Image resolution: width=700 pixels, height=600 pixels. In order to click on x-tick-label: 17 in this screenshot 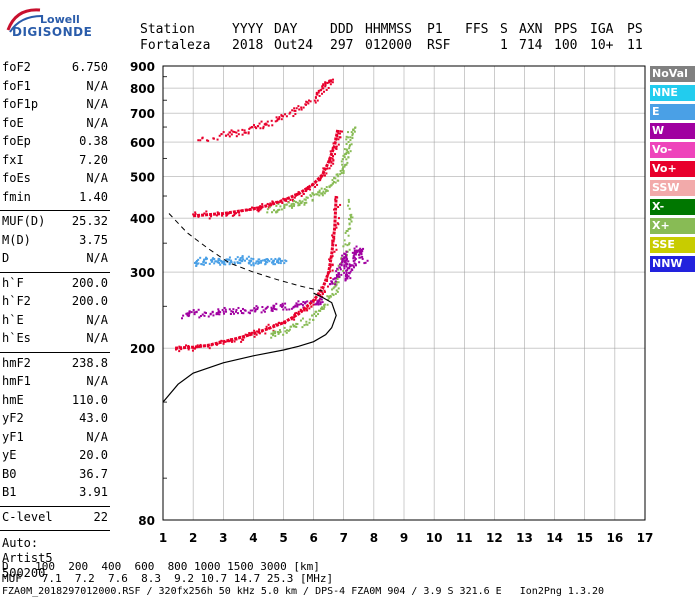, I will do `click(645, 538)`.